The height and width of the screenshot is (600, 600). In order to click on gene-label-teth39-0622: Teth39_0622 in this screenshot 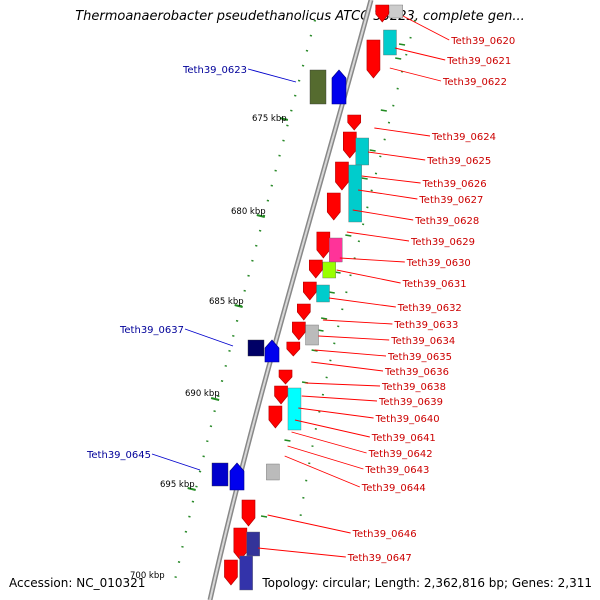, I will do `click(474, 82)`.